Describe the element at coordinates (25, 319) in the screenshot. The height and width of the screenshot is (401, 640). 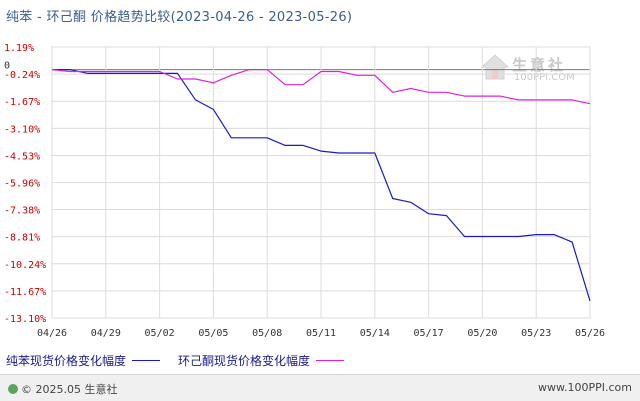
I see `y-tick-label: -13.10%` at that location.